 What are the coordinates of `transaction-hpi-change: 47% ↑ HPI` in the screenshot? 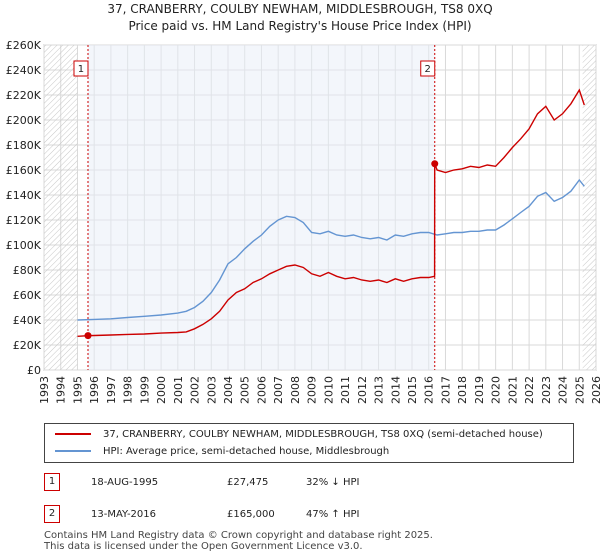 It's located at (333, 514).